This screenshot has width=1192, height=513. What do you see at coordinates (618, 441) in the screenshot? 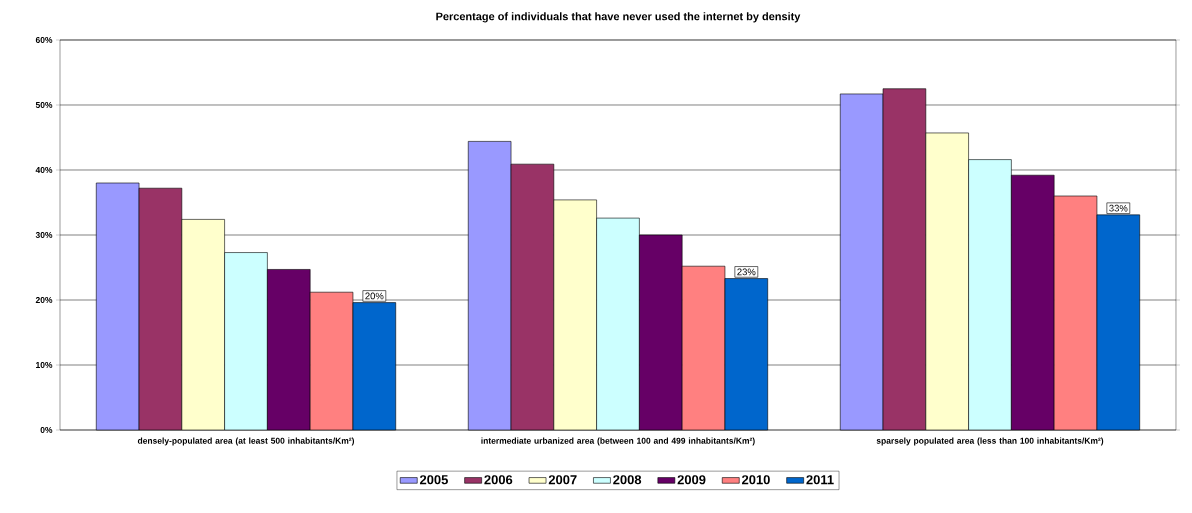
I see `x-tick-label: intermediate urbanized area (between 100 and 499 inhabitants/Km²)` at bounding box center [618, 441].